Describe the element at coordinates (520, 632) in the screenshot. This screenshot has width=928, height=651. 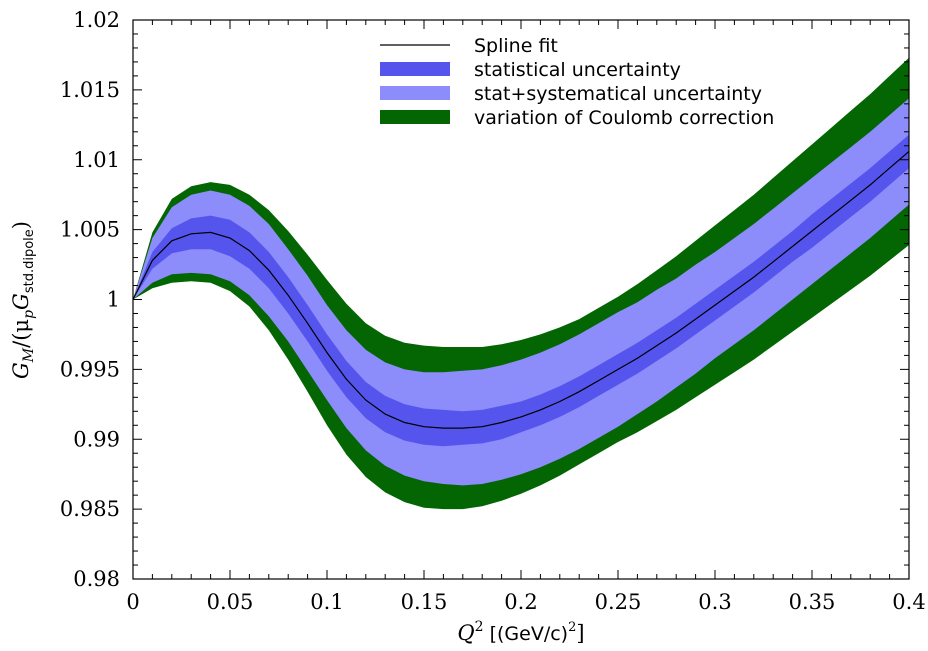
I see `x-axis-title: Q2 [(GeV/c)2]` at that location.